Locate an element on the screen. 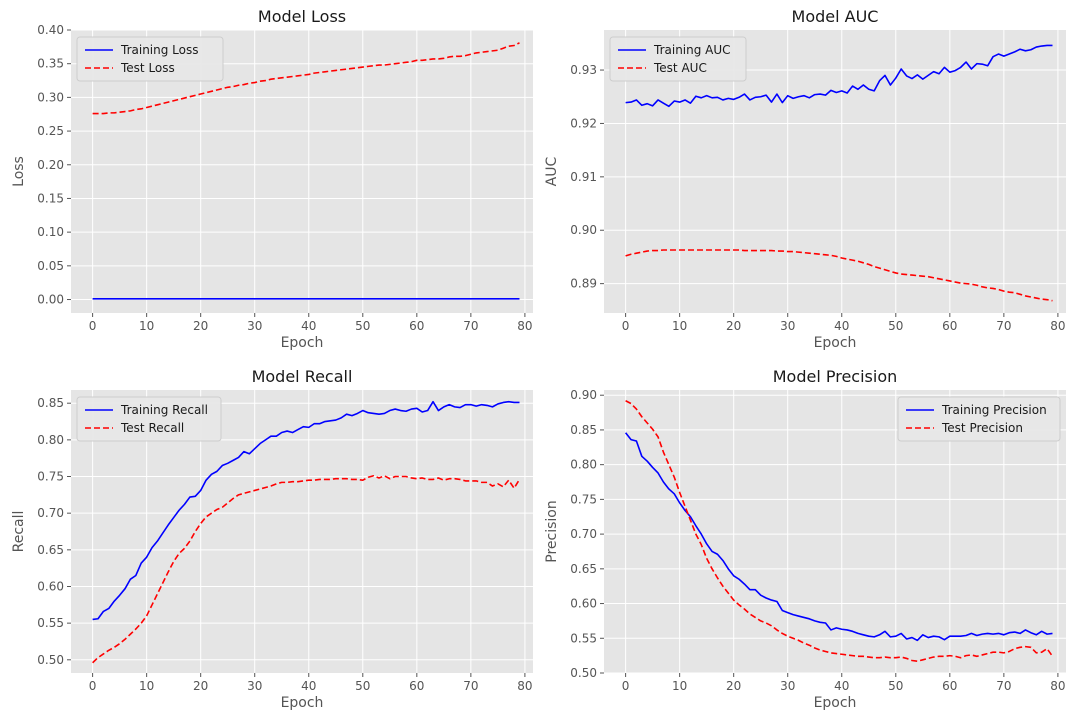  precision-legend-box is located at coordinates (979, 419).